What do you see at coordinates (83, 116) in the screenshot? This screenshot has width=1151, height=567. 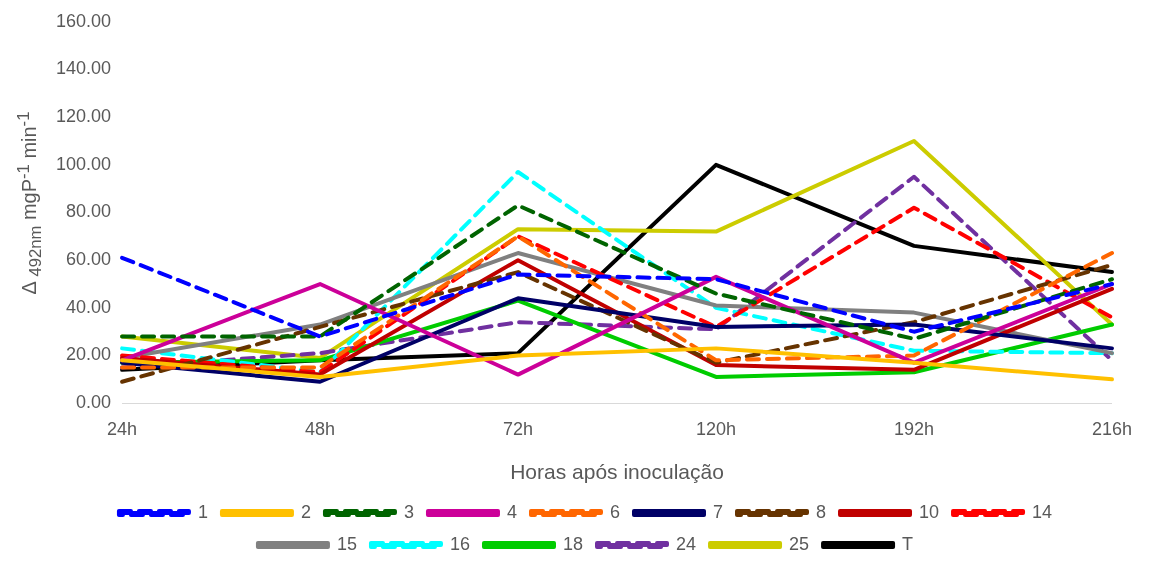 I see `y-tick-label: 120.00` at bounding box center [83, 116].